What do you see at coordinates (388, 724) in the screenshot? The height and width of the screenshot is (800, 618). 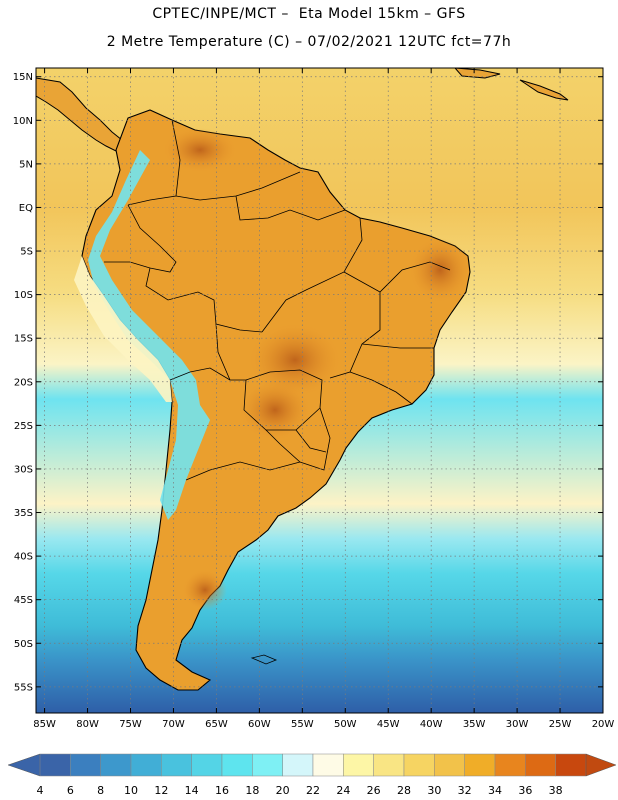 I see `lon-tick-label: 45W` at bounding box center [388, 724].